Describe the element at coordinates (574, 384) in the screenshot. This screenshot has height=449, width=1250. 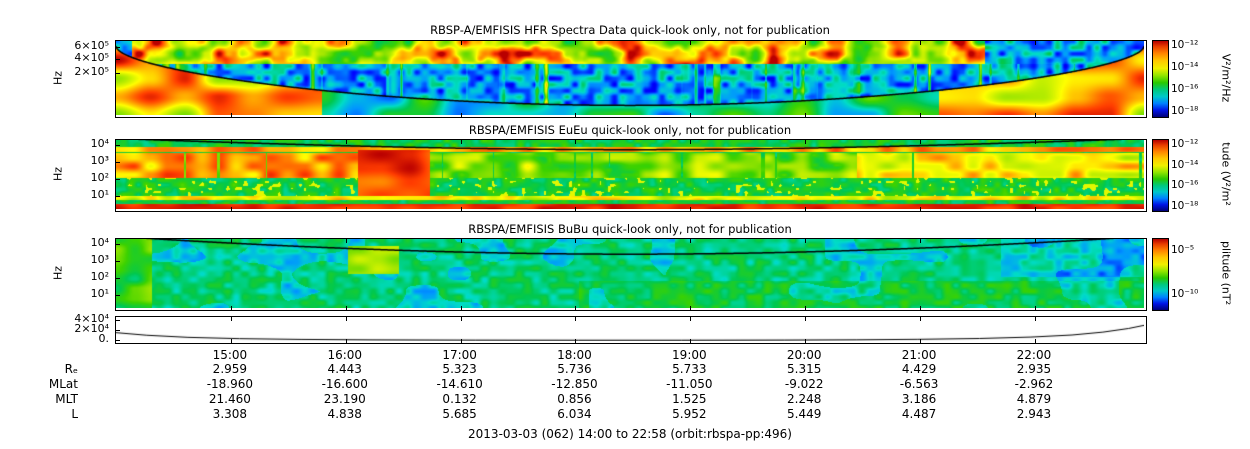
I see `ephemeris-value: -12.850` at that location.